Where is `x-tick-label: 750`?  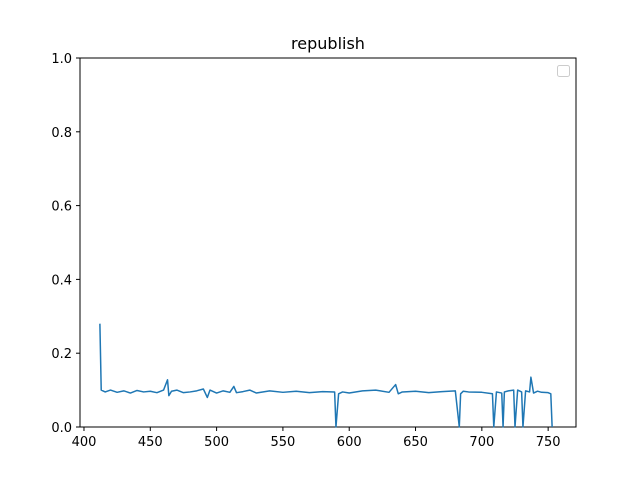
x-tick-label: 750 is located at coordinates (548, 442).